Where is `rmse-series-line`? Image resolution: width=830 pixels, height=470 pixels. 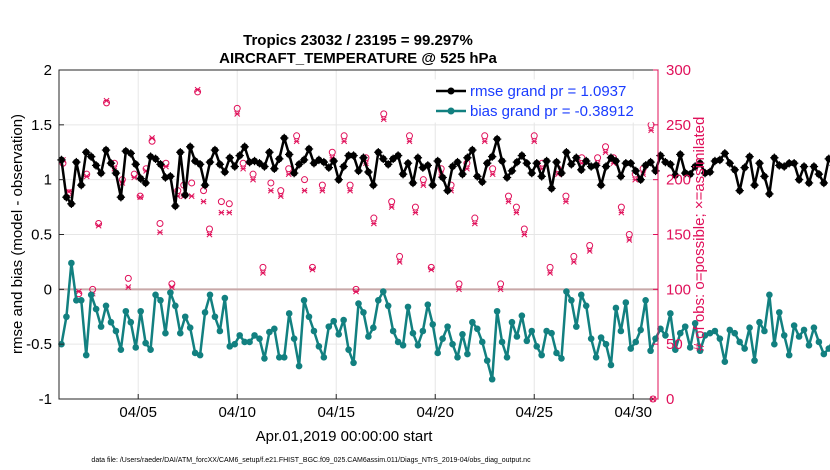 rmse-series-line is located at coordinates (445, 172).